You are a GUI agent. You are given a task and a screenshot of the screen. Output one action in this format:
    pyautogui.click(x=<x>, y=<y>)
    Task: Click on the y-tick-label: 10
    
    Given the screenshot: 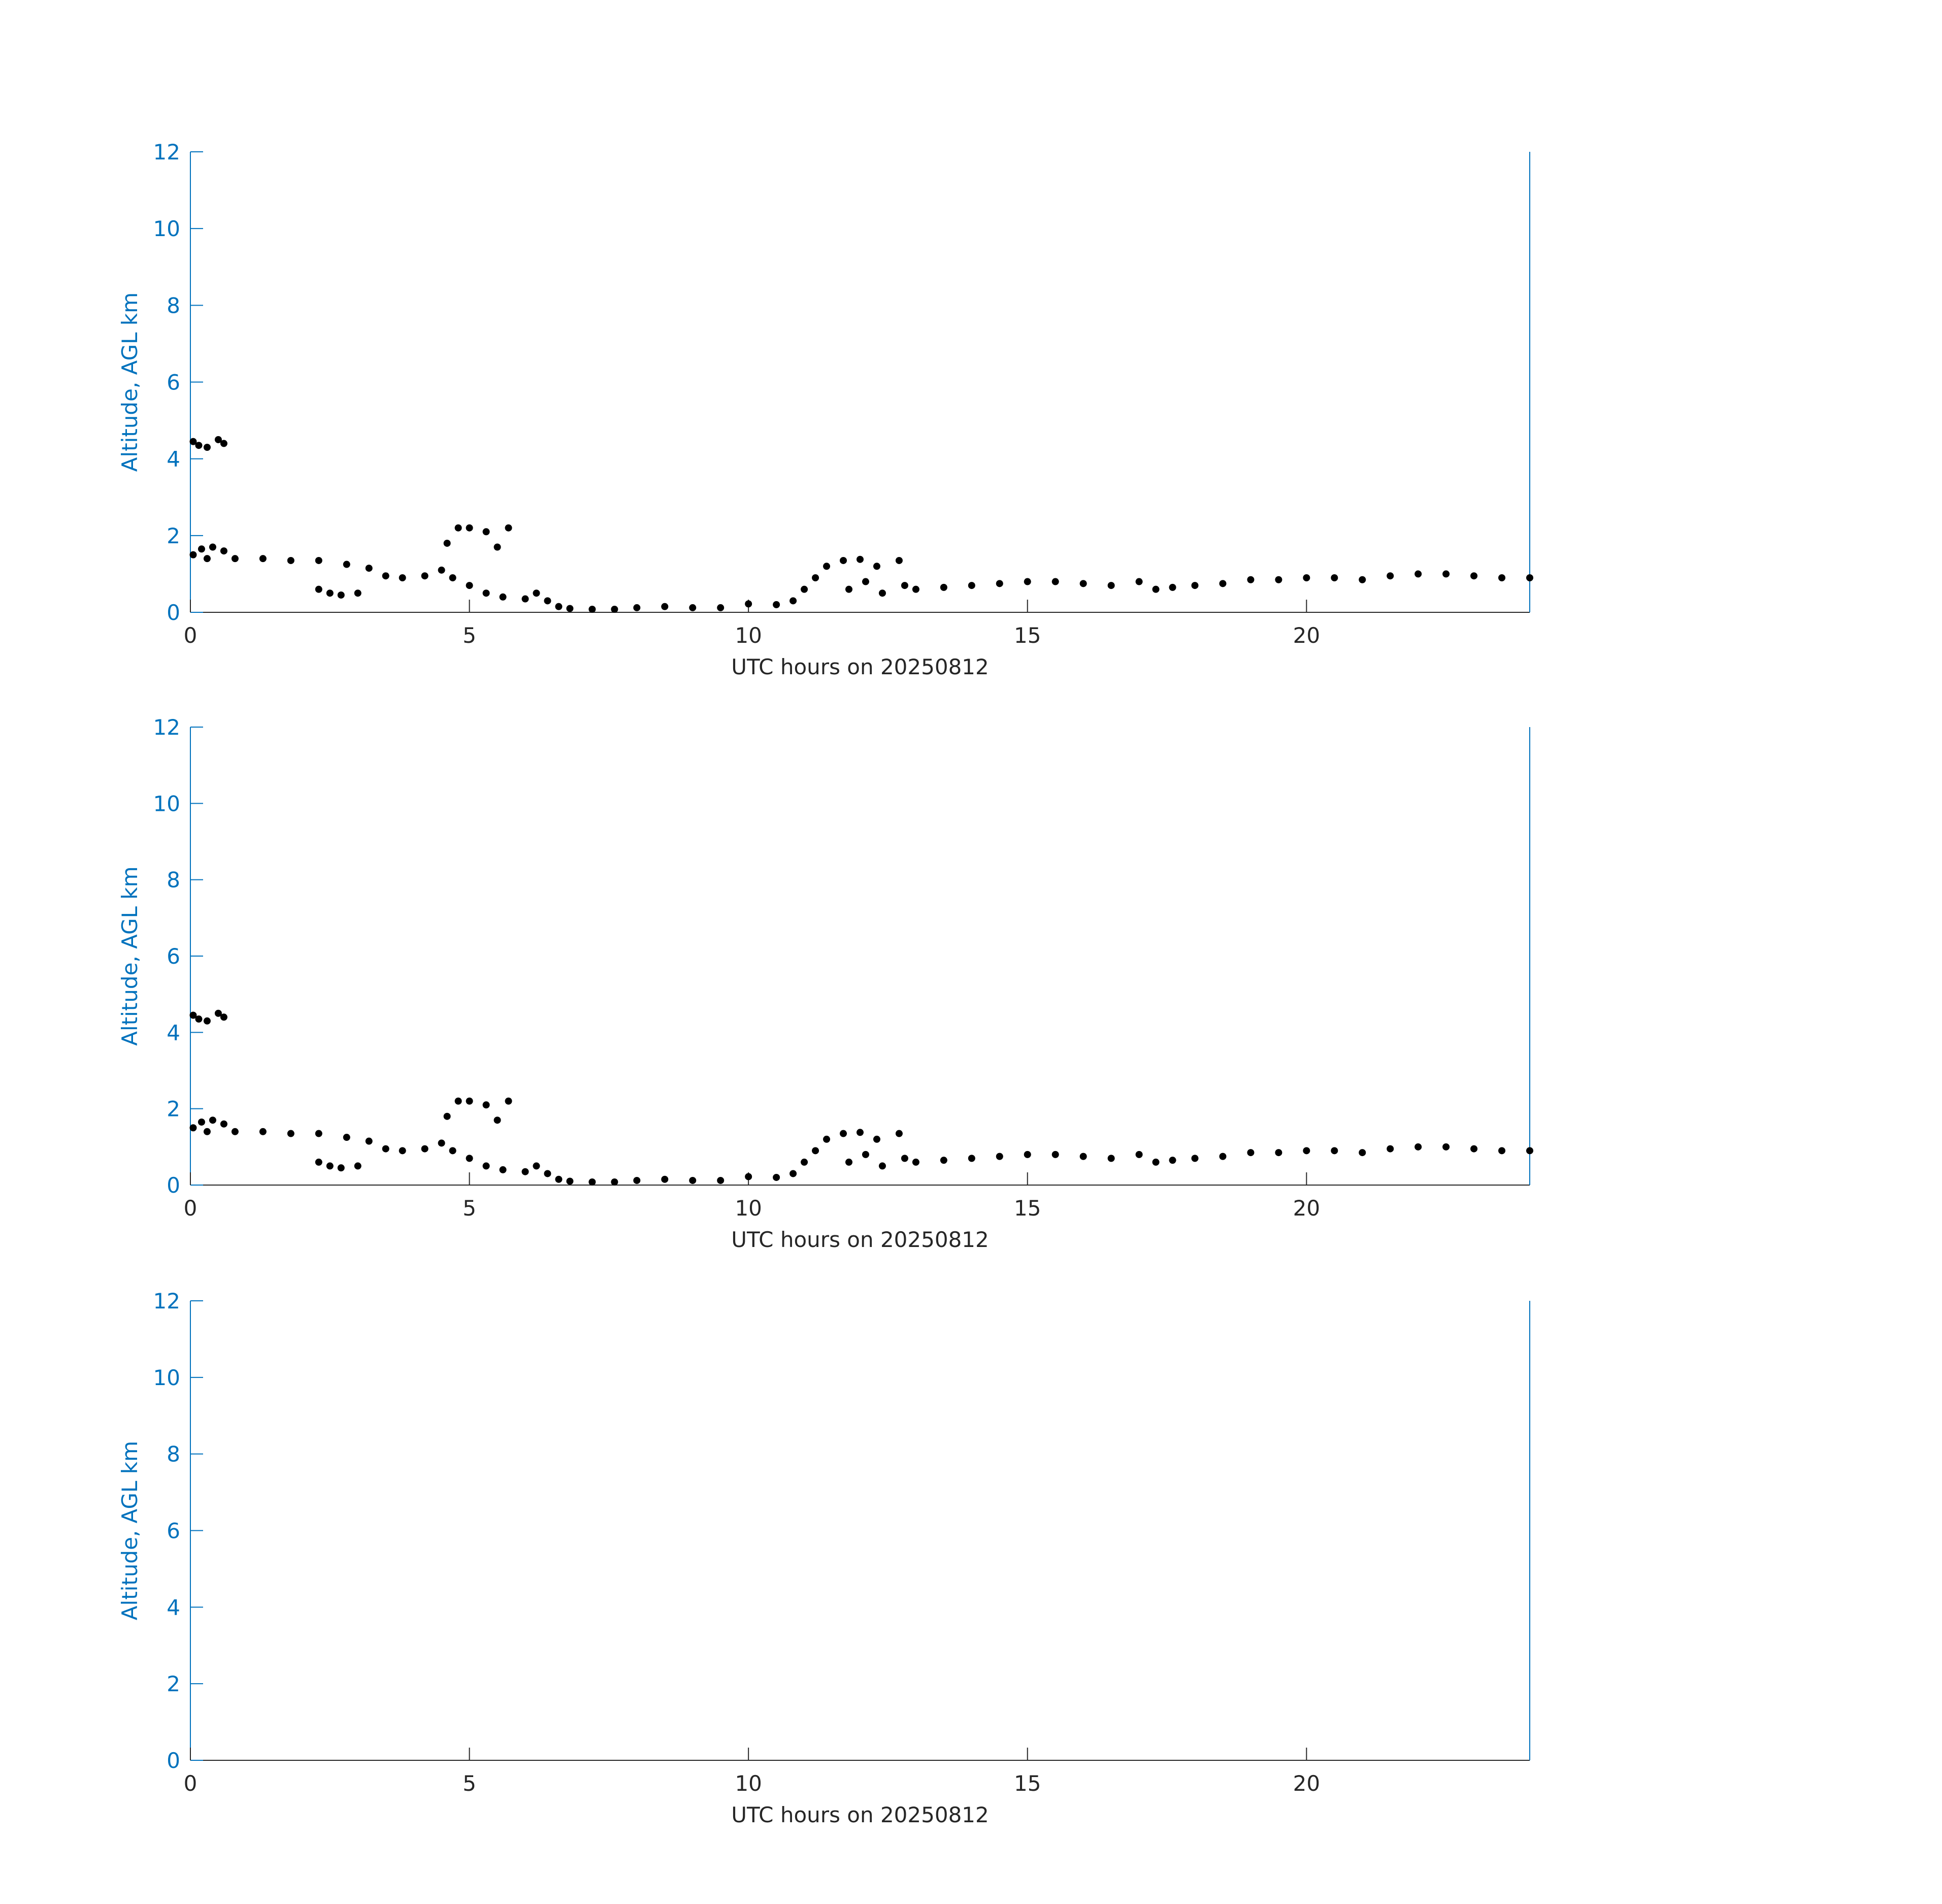 What is the action you would take?
    pyautogui.click(x=166, y=229)
    